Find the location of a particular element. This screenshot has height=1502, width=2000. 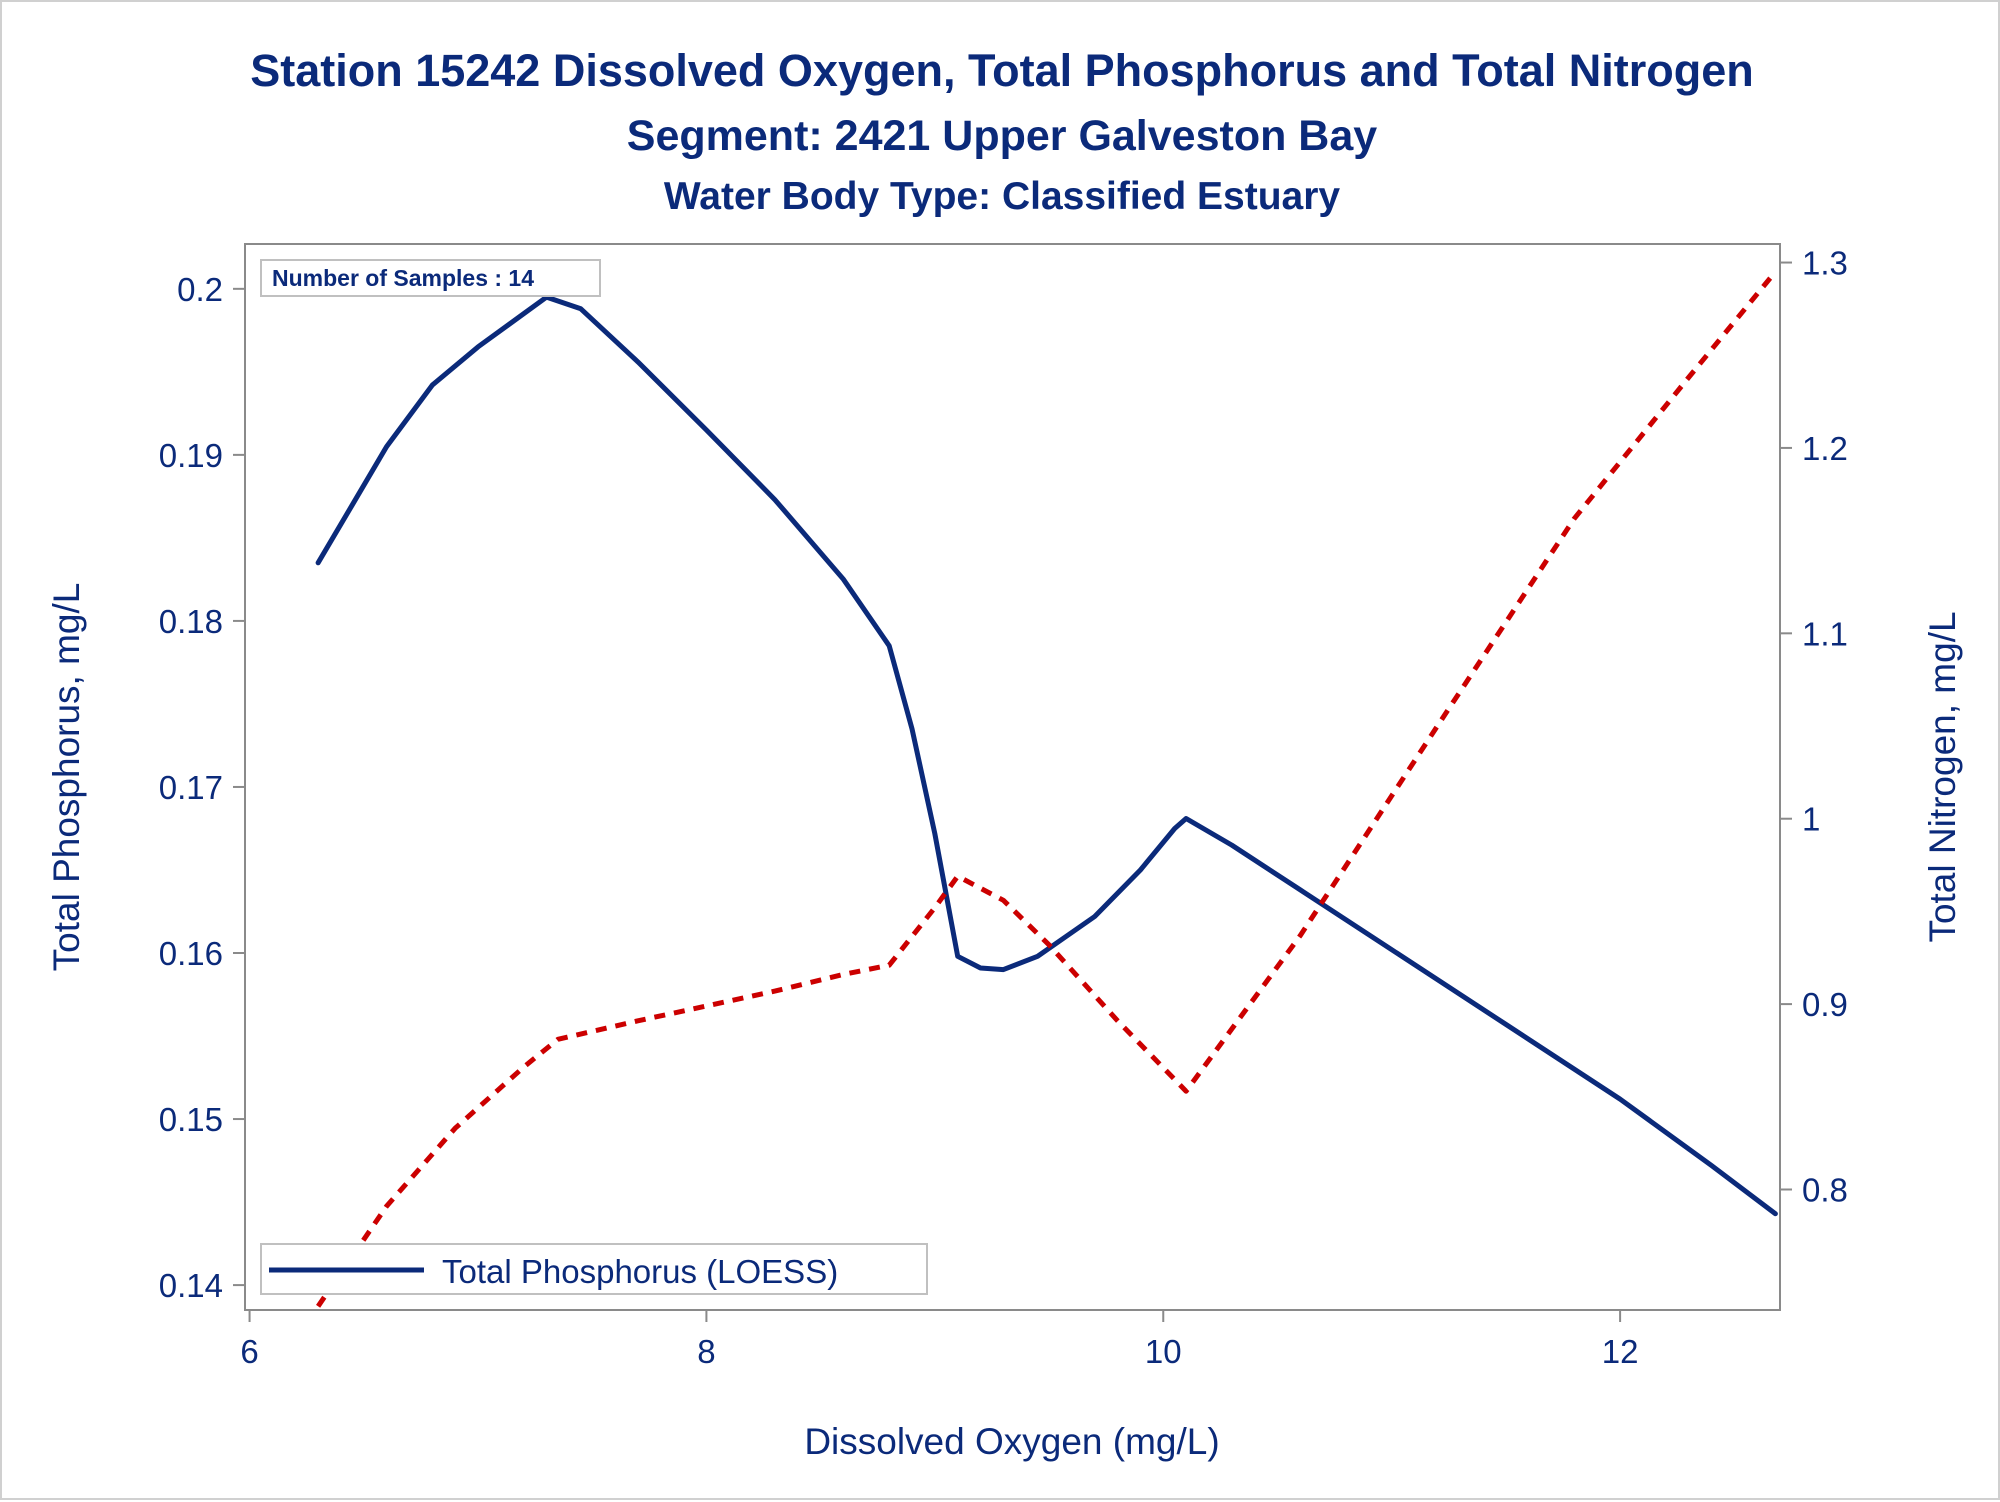

x-axis-label: Dissolved Oxygen (mg/L) is located at coordinates (1011, 1441).